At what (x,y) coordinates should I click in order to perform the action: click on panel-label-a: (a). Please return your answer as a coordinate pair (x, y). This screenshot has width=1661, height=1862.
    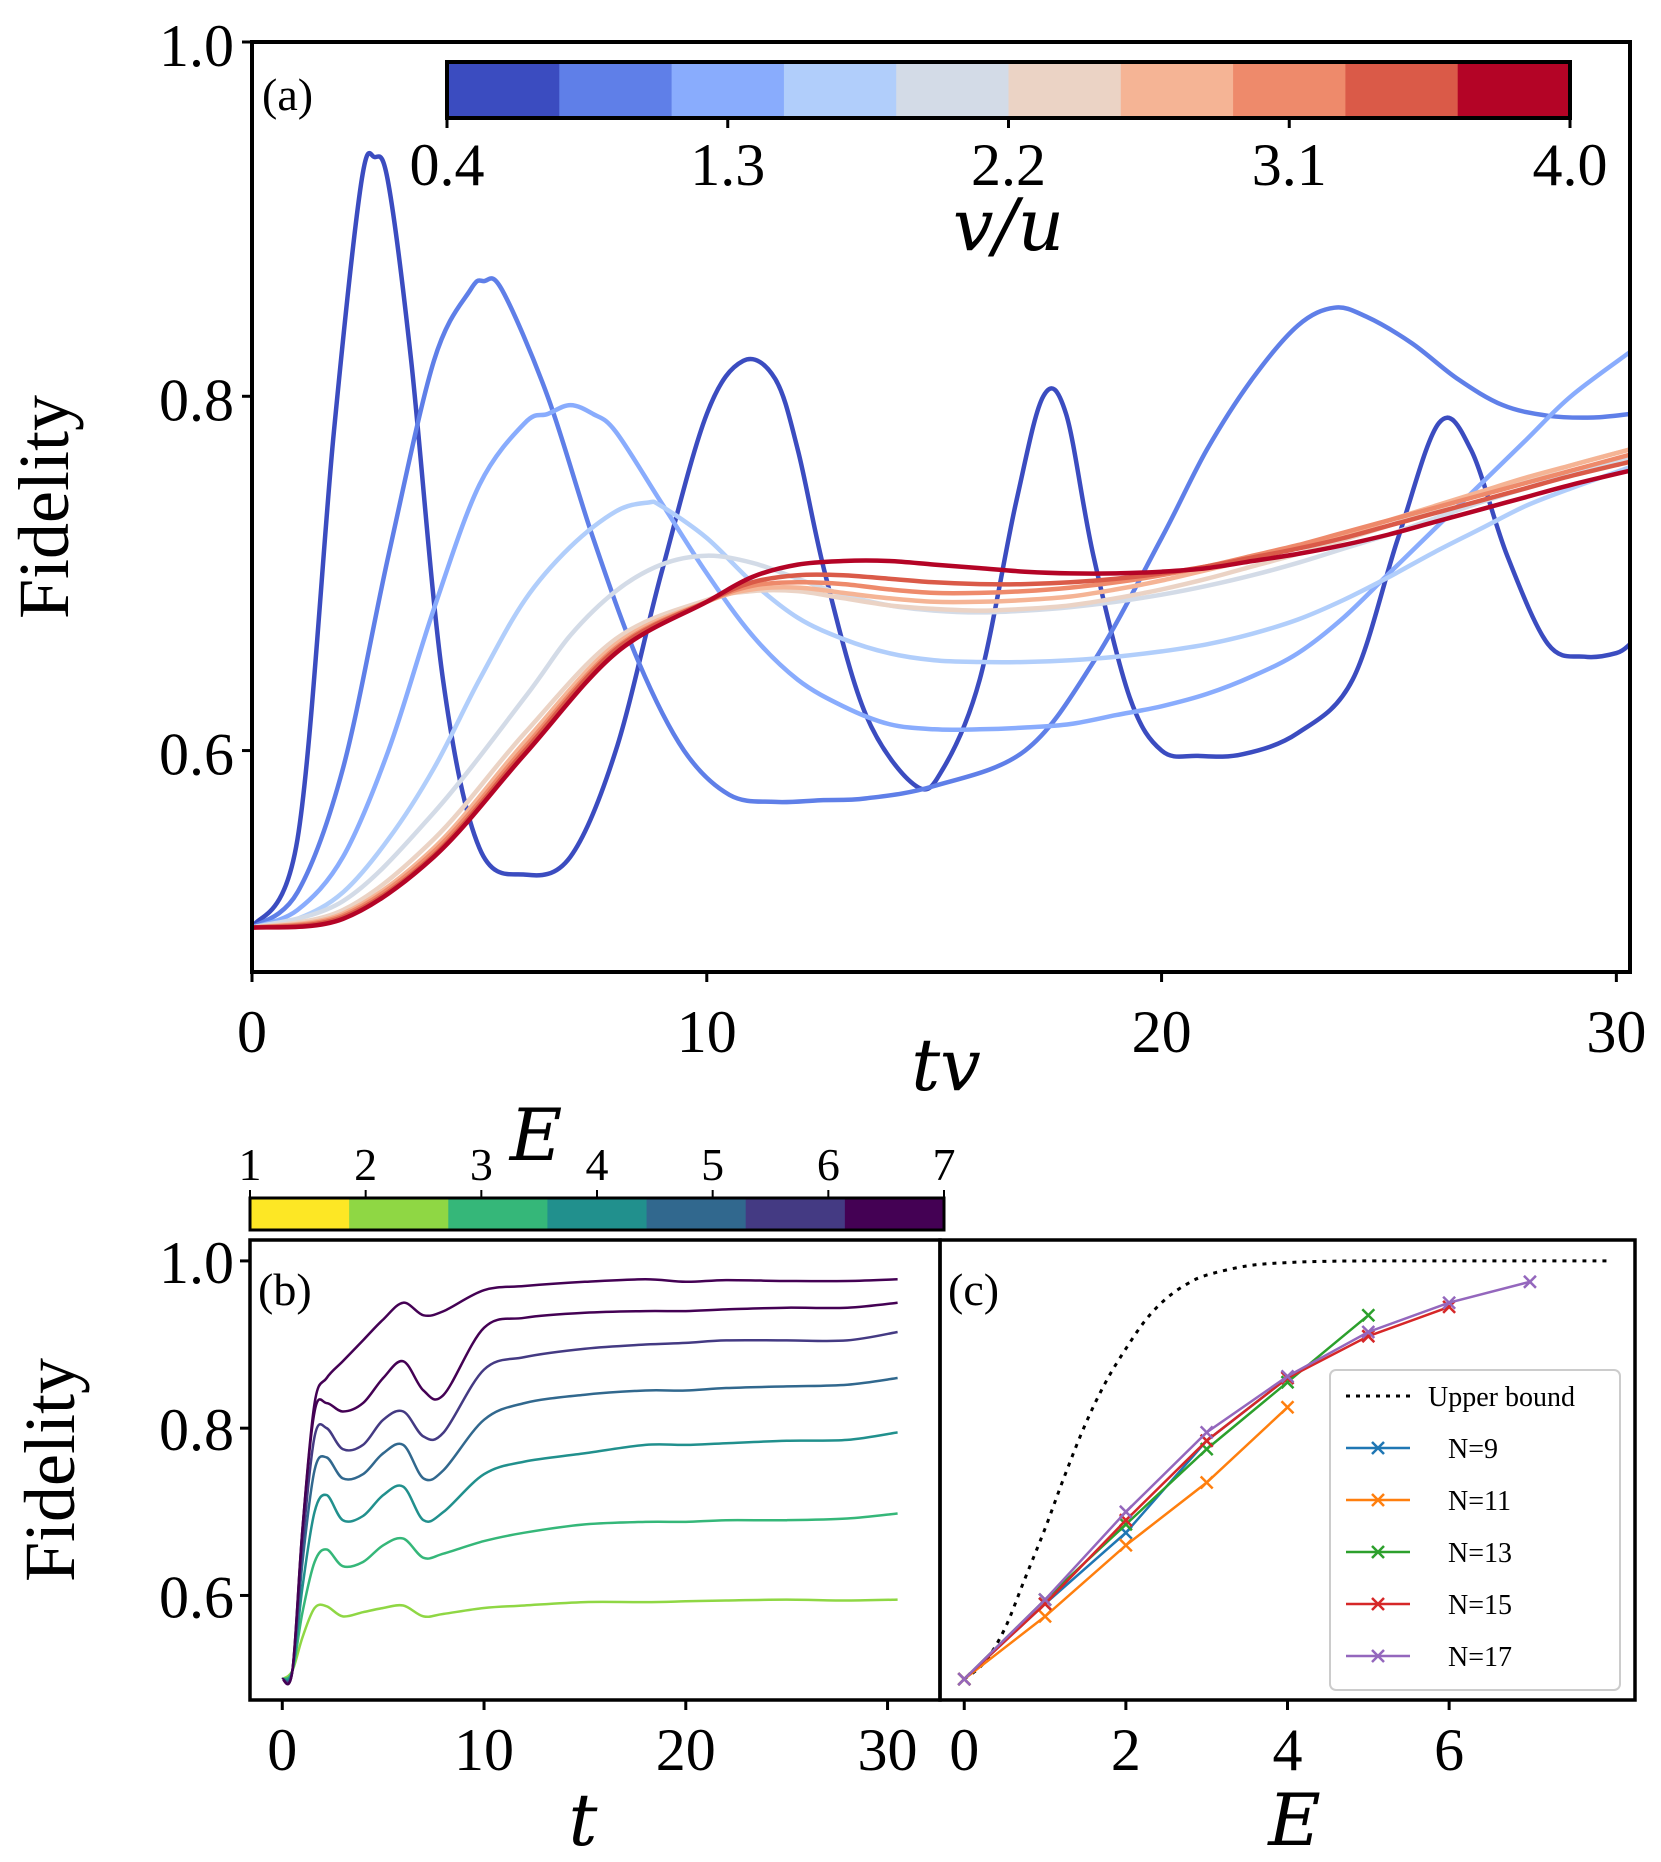
    Looking at the image, I should click on (287, 94).